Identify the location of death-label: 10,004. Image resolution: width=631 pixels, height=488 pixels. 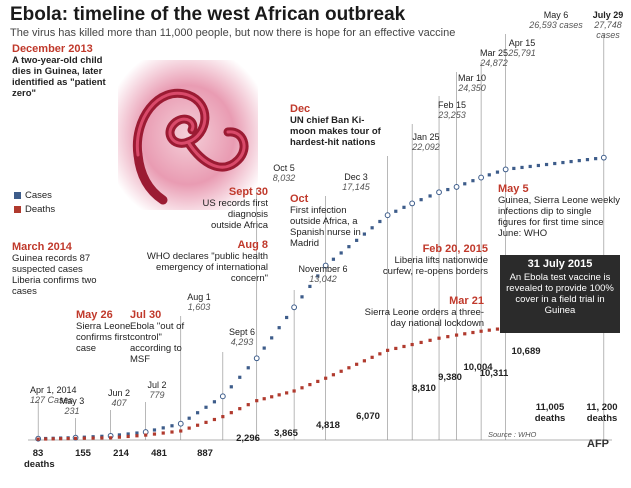
(478, 367).